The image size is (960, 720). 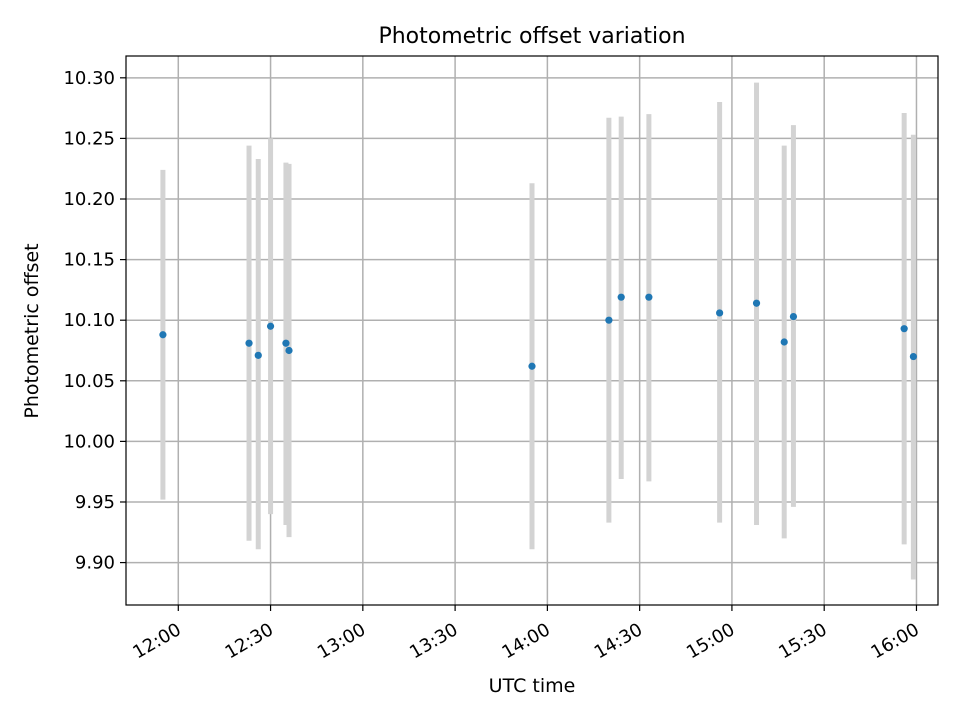 I want to click on y-tick-label: 10.10, so click(x=89, y=320).